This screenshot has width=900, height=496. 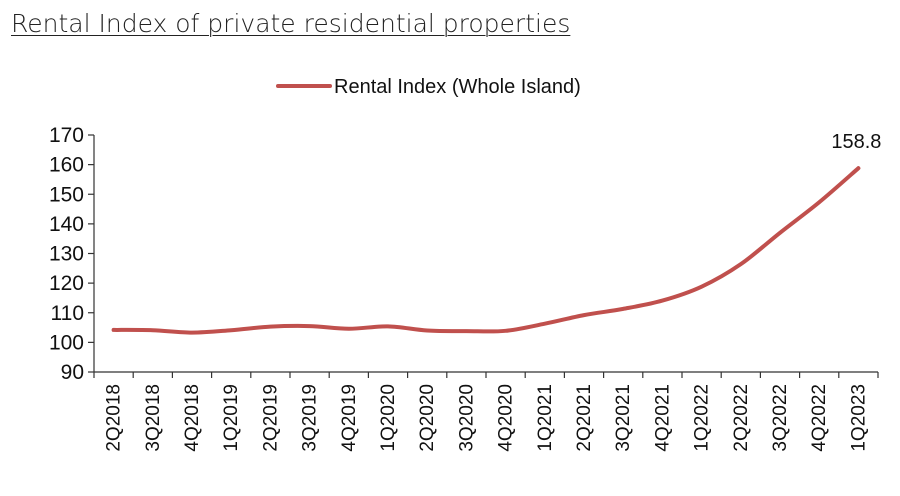 I want to click on y-tick-label: 120, so click(x=66, y=283).